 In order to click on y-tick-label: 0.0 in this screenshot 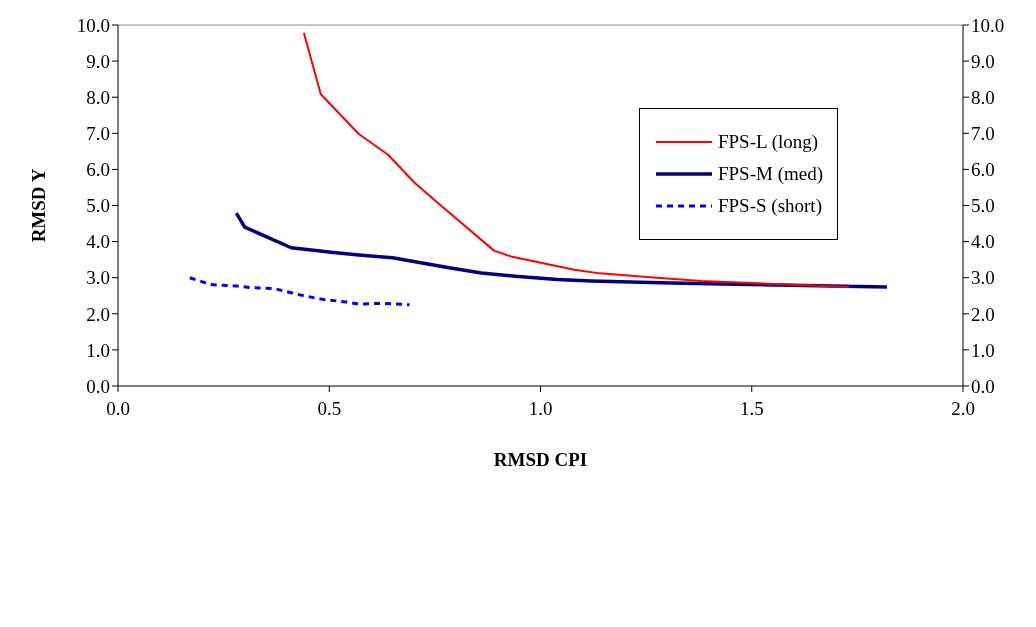, I will do `click(98, 386)`.